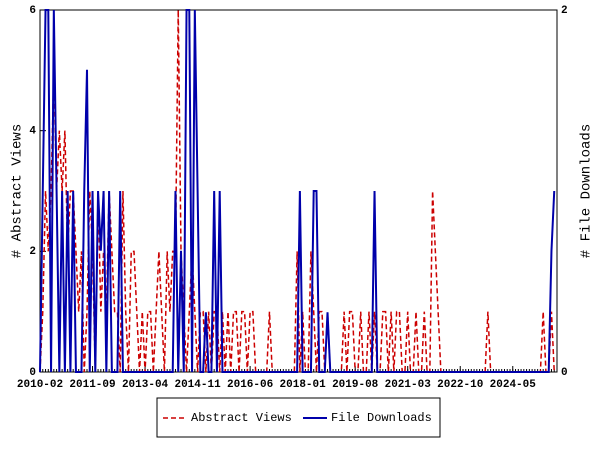 The height and width of the screenshot is (450, 600). Describe the element at coordinates (32, 252) in the screenshot. I see `y-tick-label: 2` at that location.